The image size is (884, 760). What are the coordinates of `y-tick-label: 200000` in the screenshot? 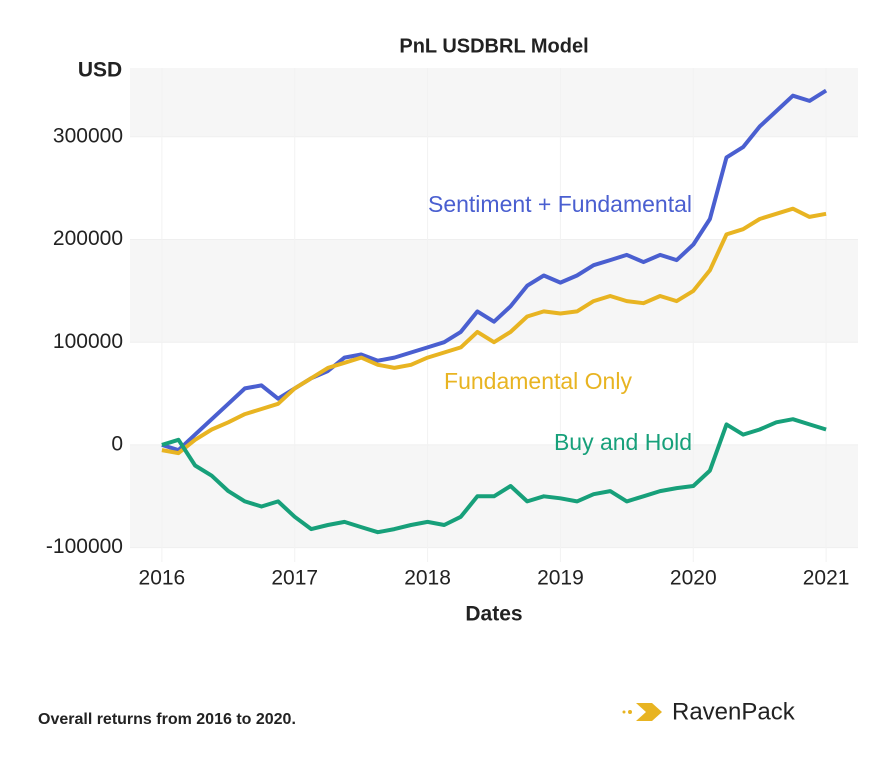 It's located at (88, 238).